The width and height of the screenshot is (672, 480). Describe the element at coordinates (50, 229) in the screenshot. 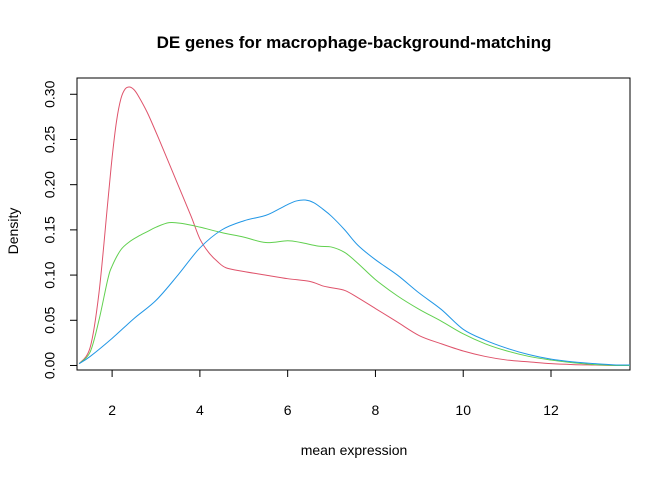

I see `y-tick-label: 0.15` at that location.